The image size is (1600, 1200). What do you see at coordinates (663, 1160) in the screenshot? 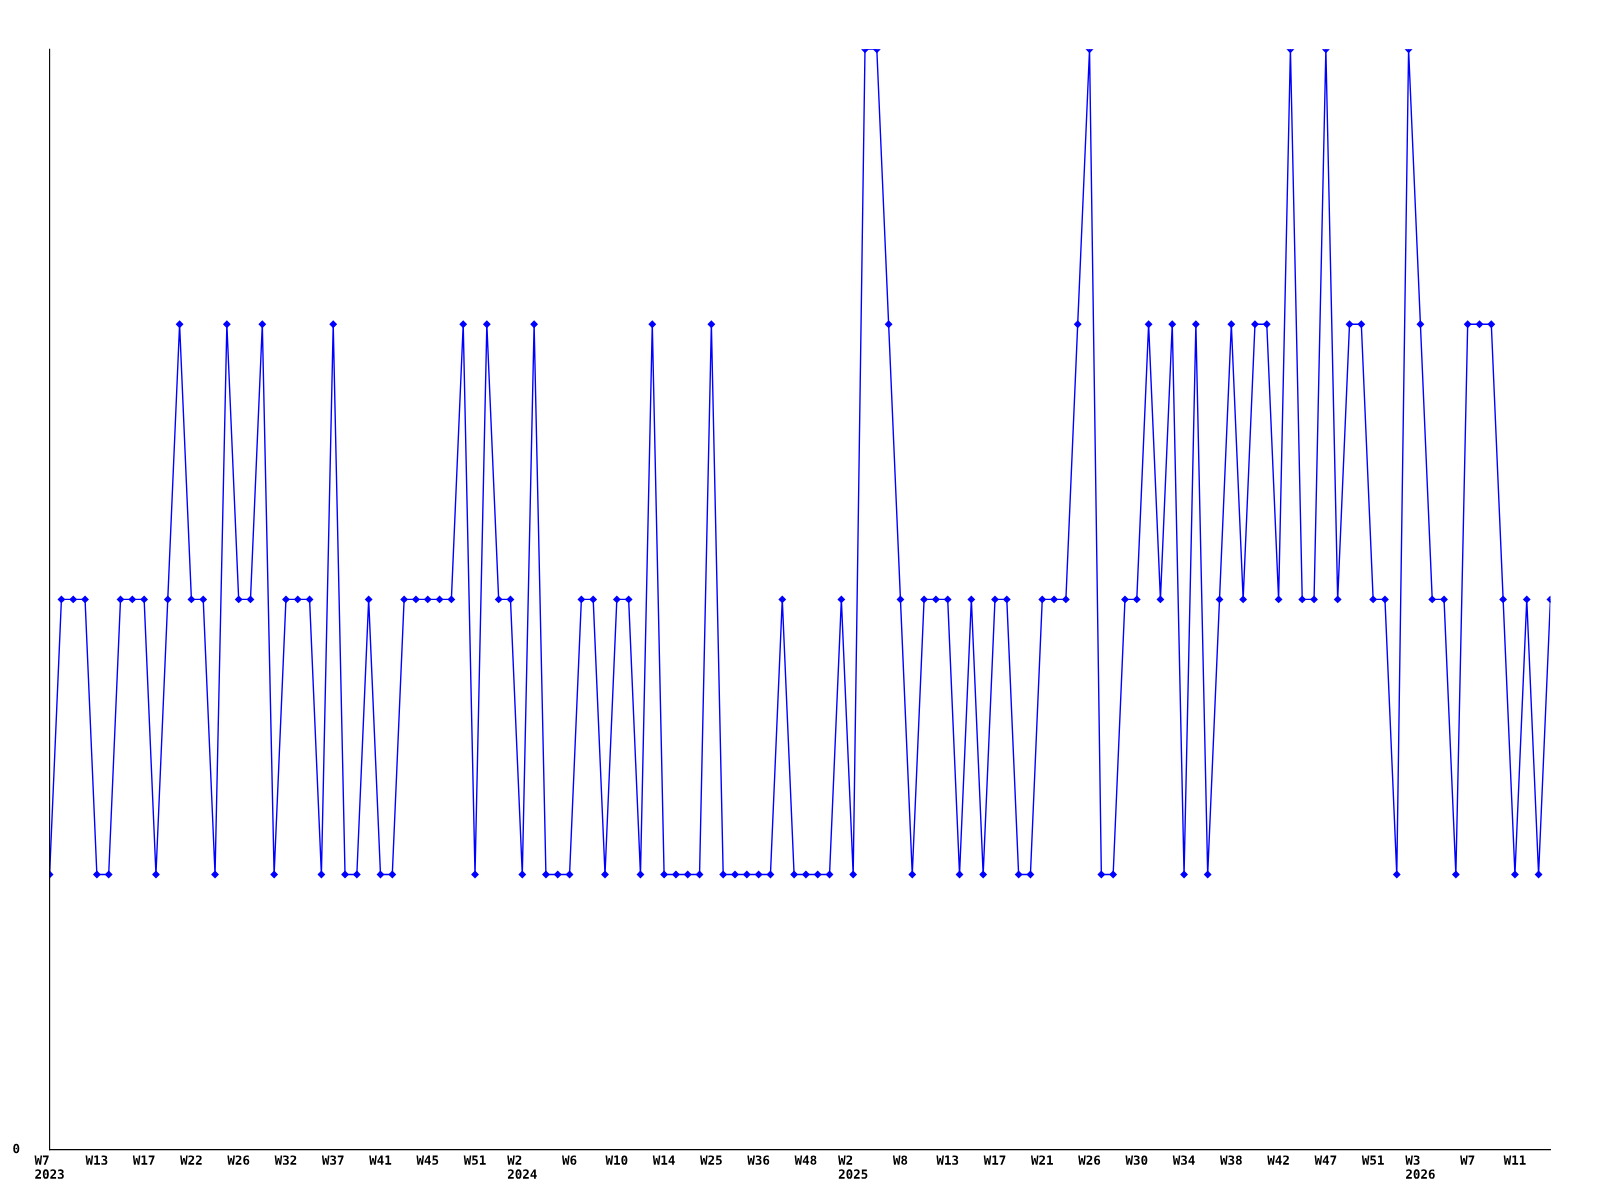
I see `x-tick-label: W14` at bounding box center [663, 1160].